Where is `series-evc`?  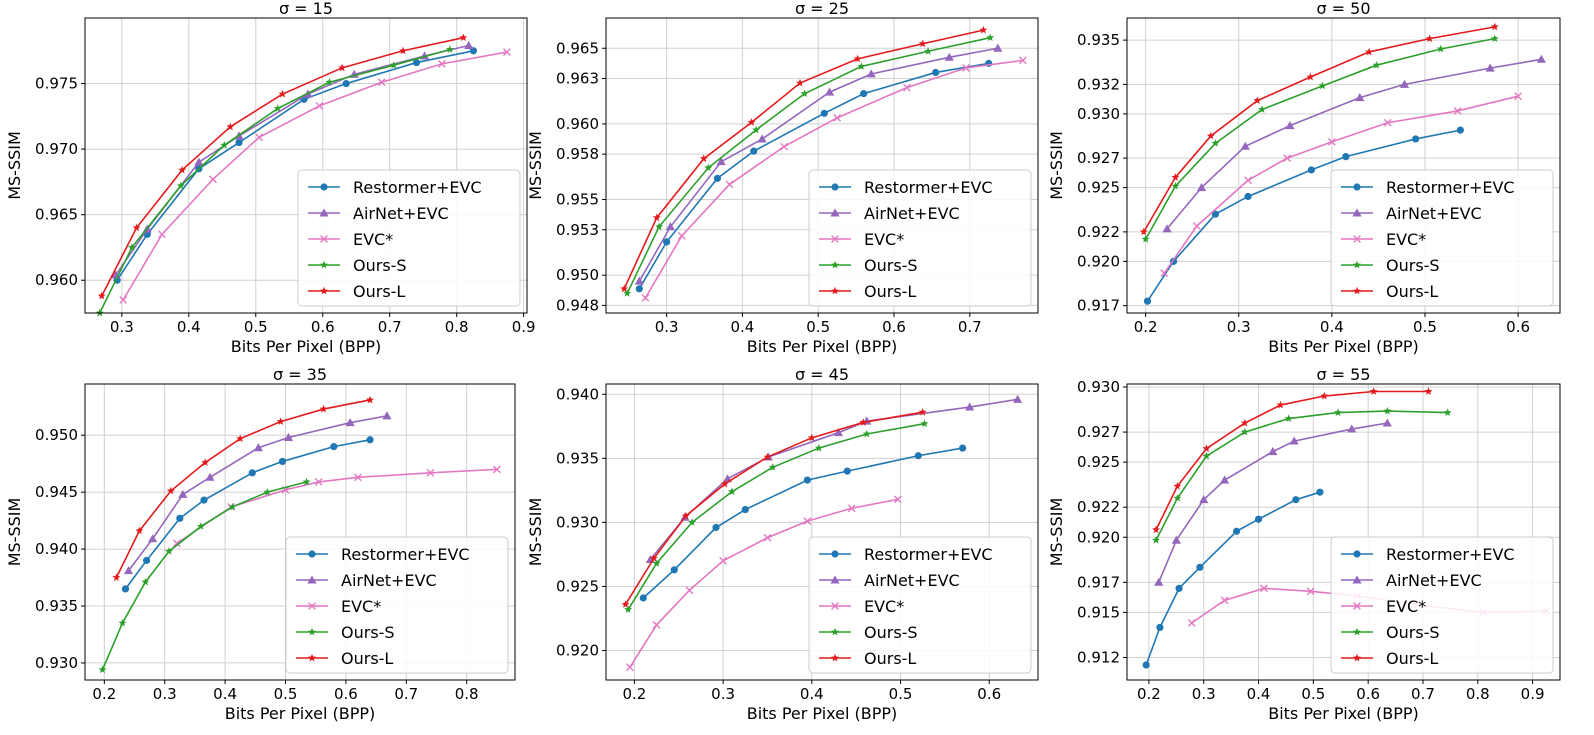
series-evc is located at coordinates (315, 176).